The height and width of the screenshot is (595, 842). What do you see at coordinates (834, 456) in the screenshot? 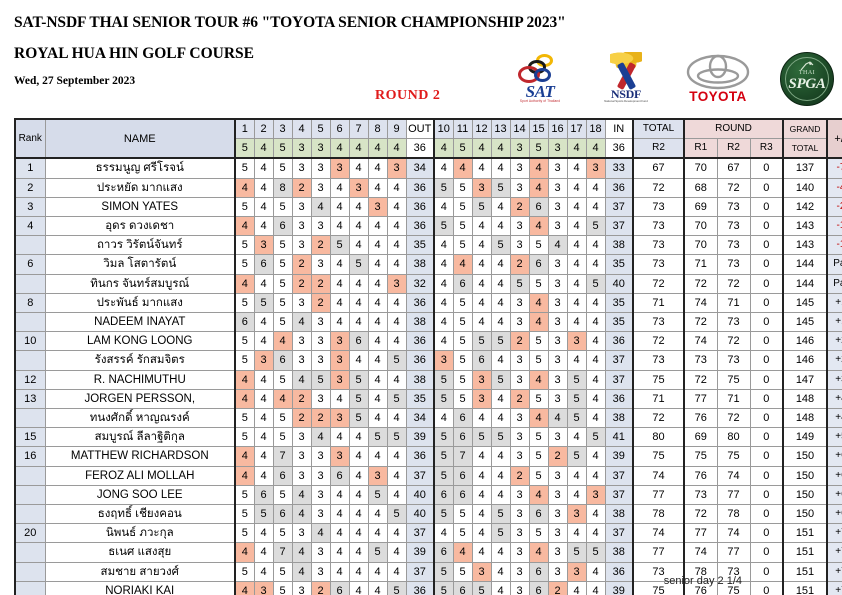
I see `row-plusminus: +6` at bounding box center [834, 456].